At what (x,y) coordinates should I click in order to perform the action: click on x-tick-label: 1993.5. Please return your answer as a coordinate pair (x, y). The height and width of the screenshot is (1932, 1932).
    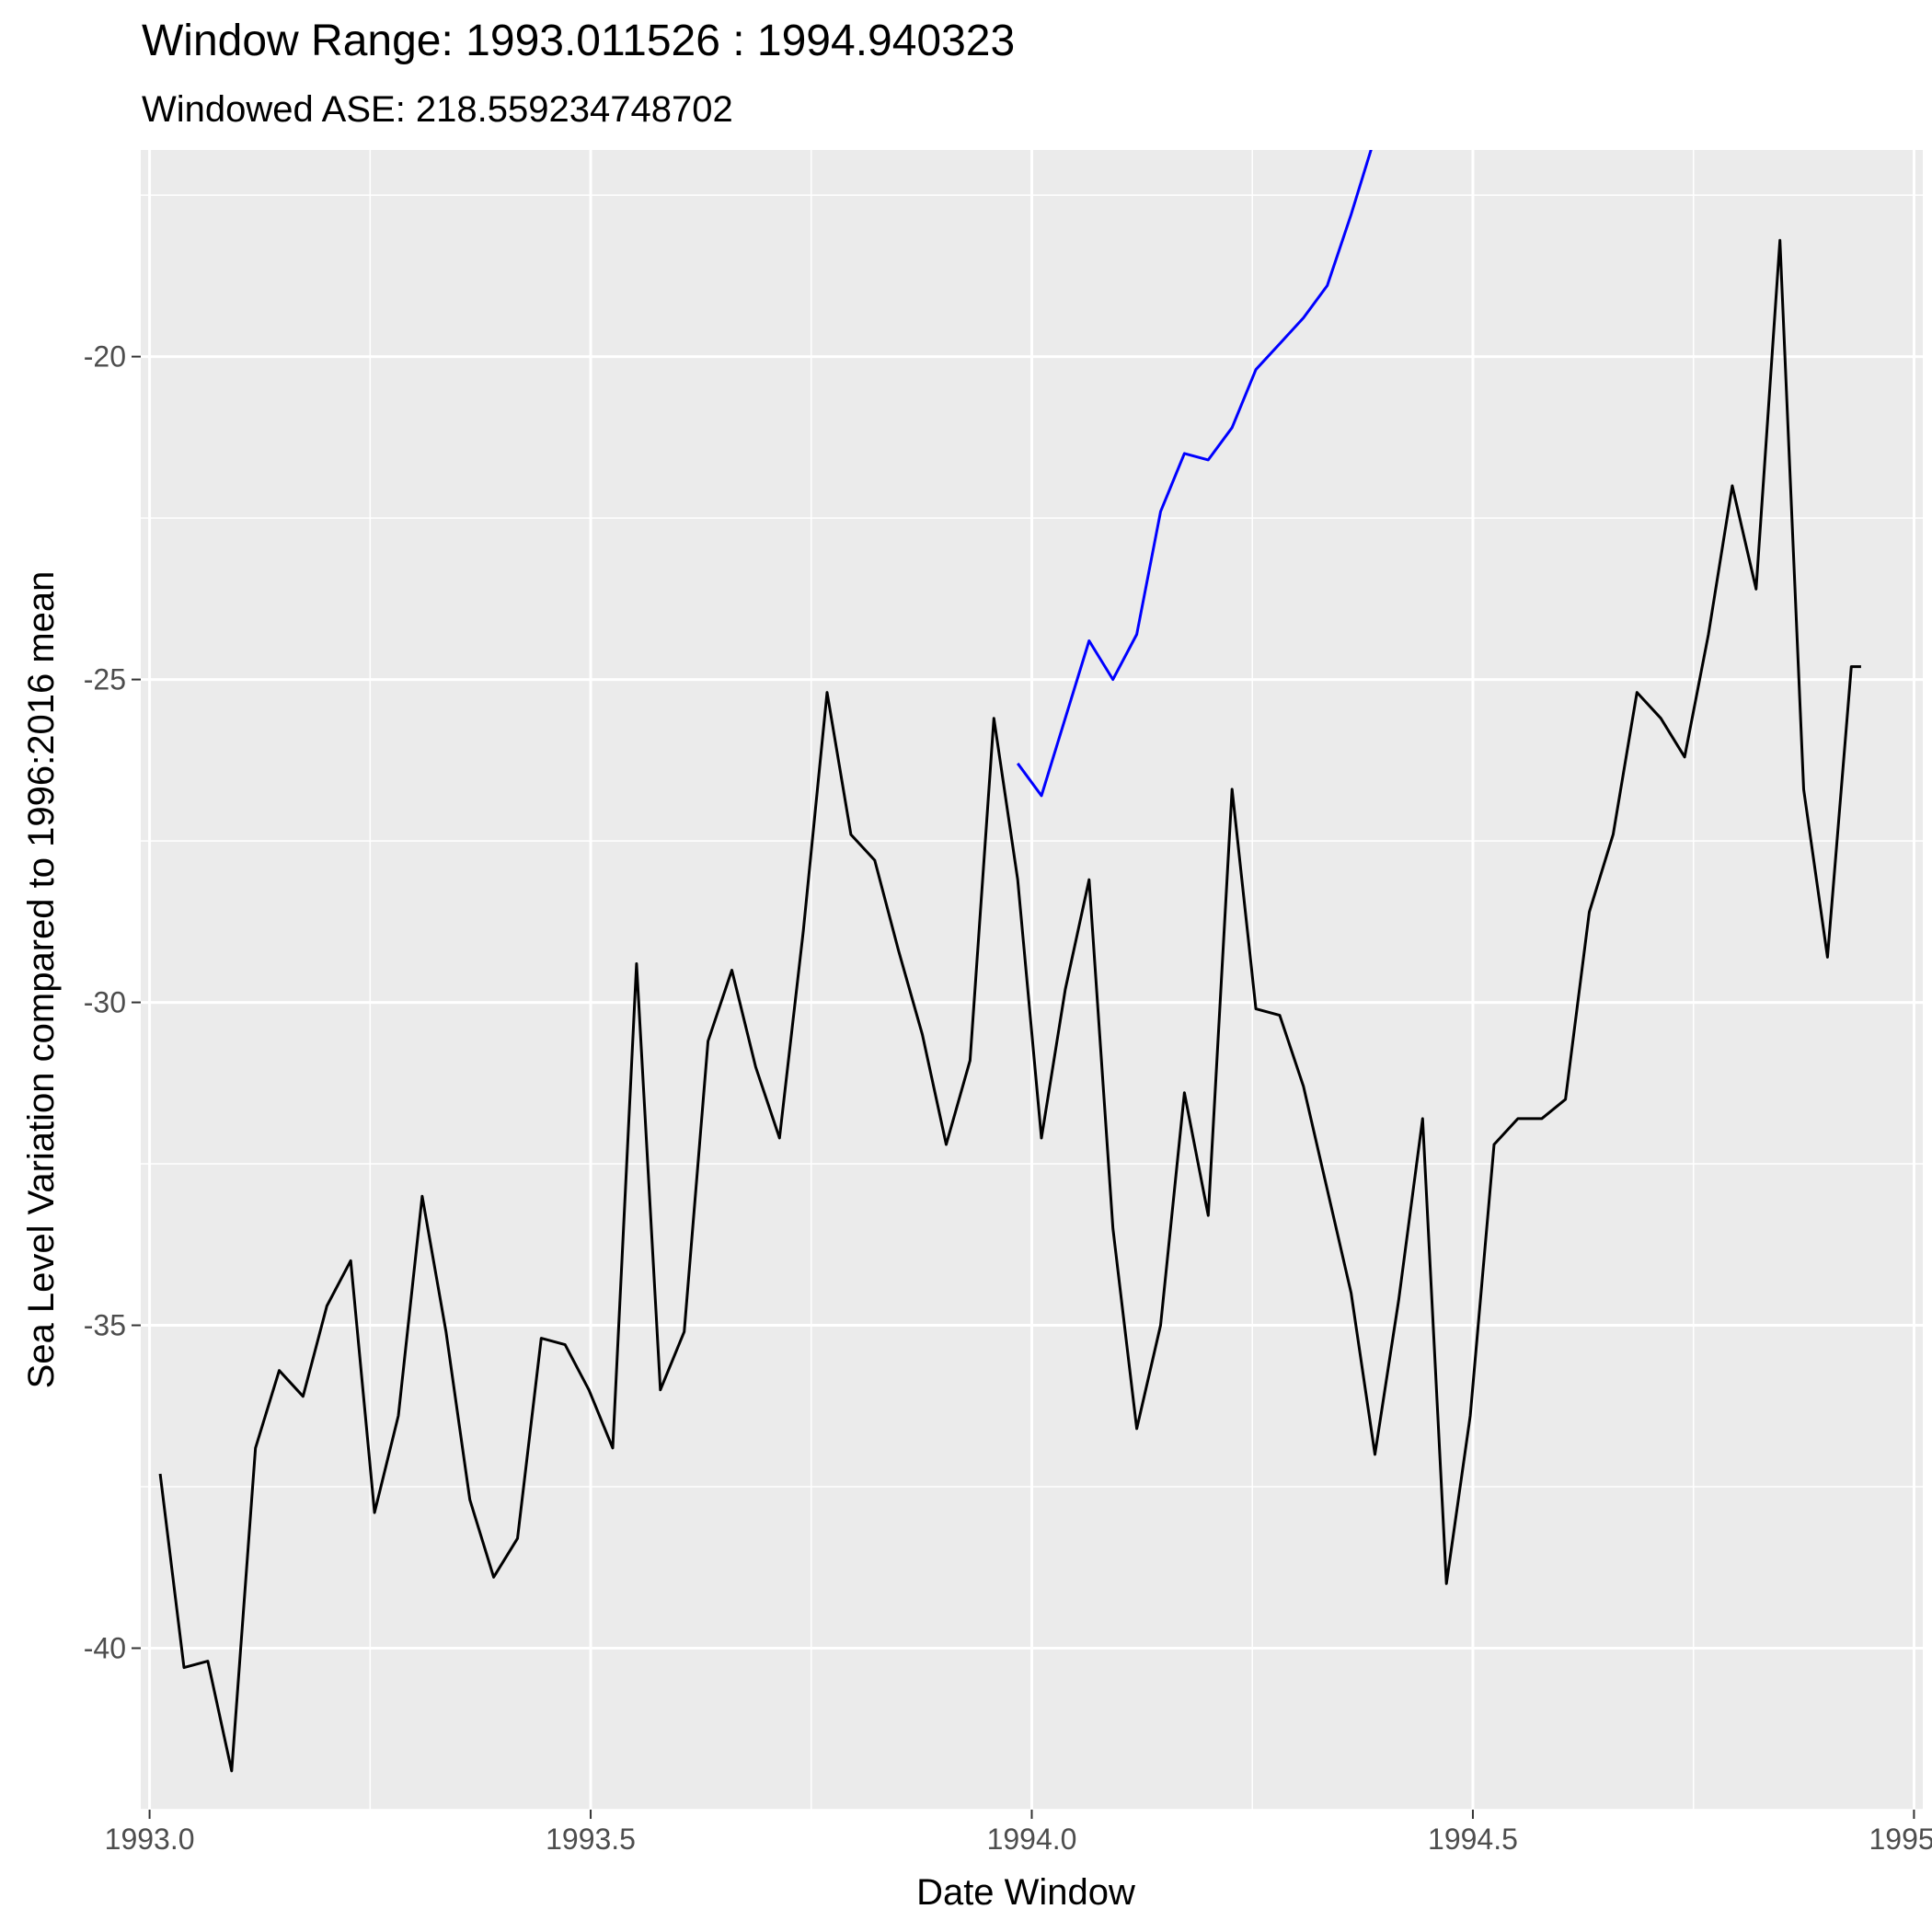
    Looking at the image, I should click on (591, 1839).